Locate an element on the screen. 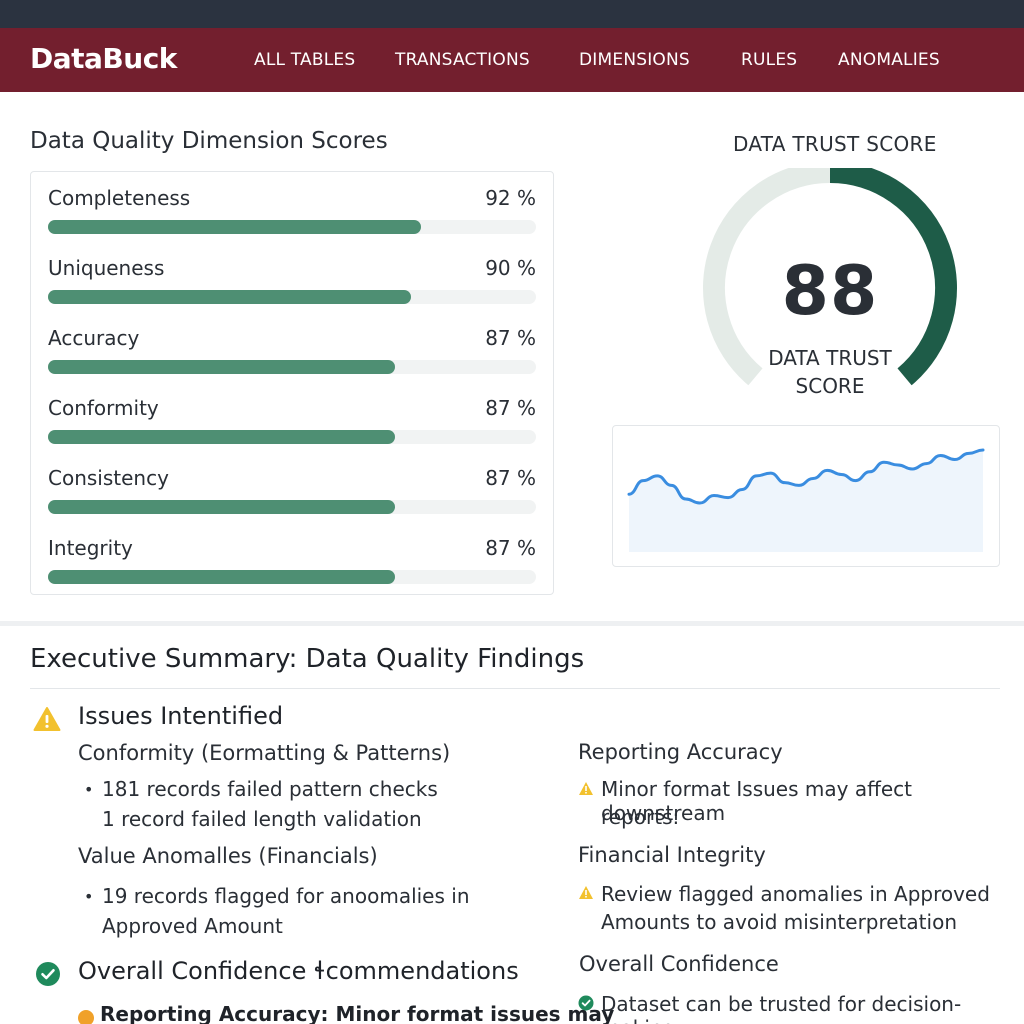  trend-area is located at coordinates (806, 501).